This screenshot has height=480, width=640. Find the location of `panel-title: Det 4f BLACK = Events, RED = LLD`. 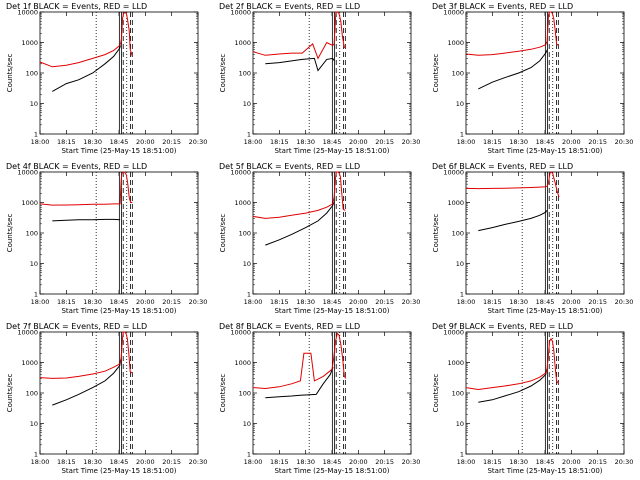

panel-title: Det 4f BLACK = Events, RED = LLD is located at coordinates (76, 166).